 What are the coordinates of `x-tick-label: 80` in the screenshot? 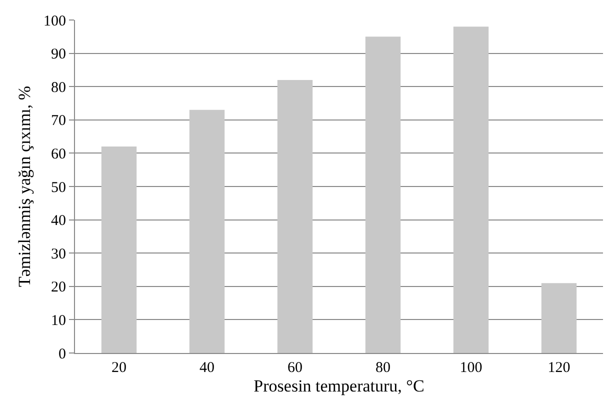 It's located at (383, 368).